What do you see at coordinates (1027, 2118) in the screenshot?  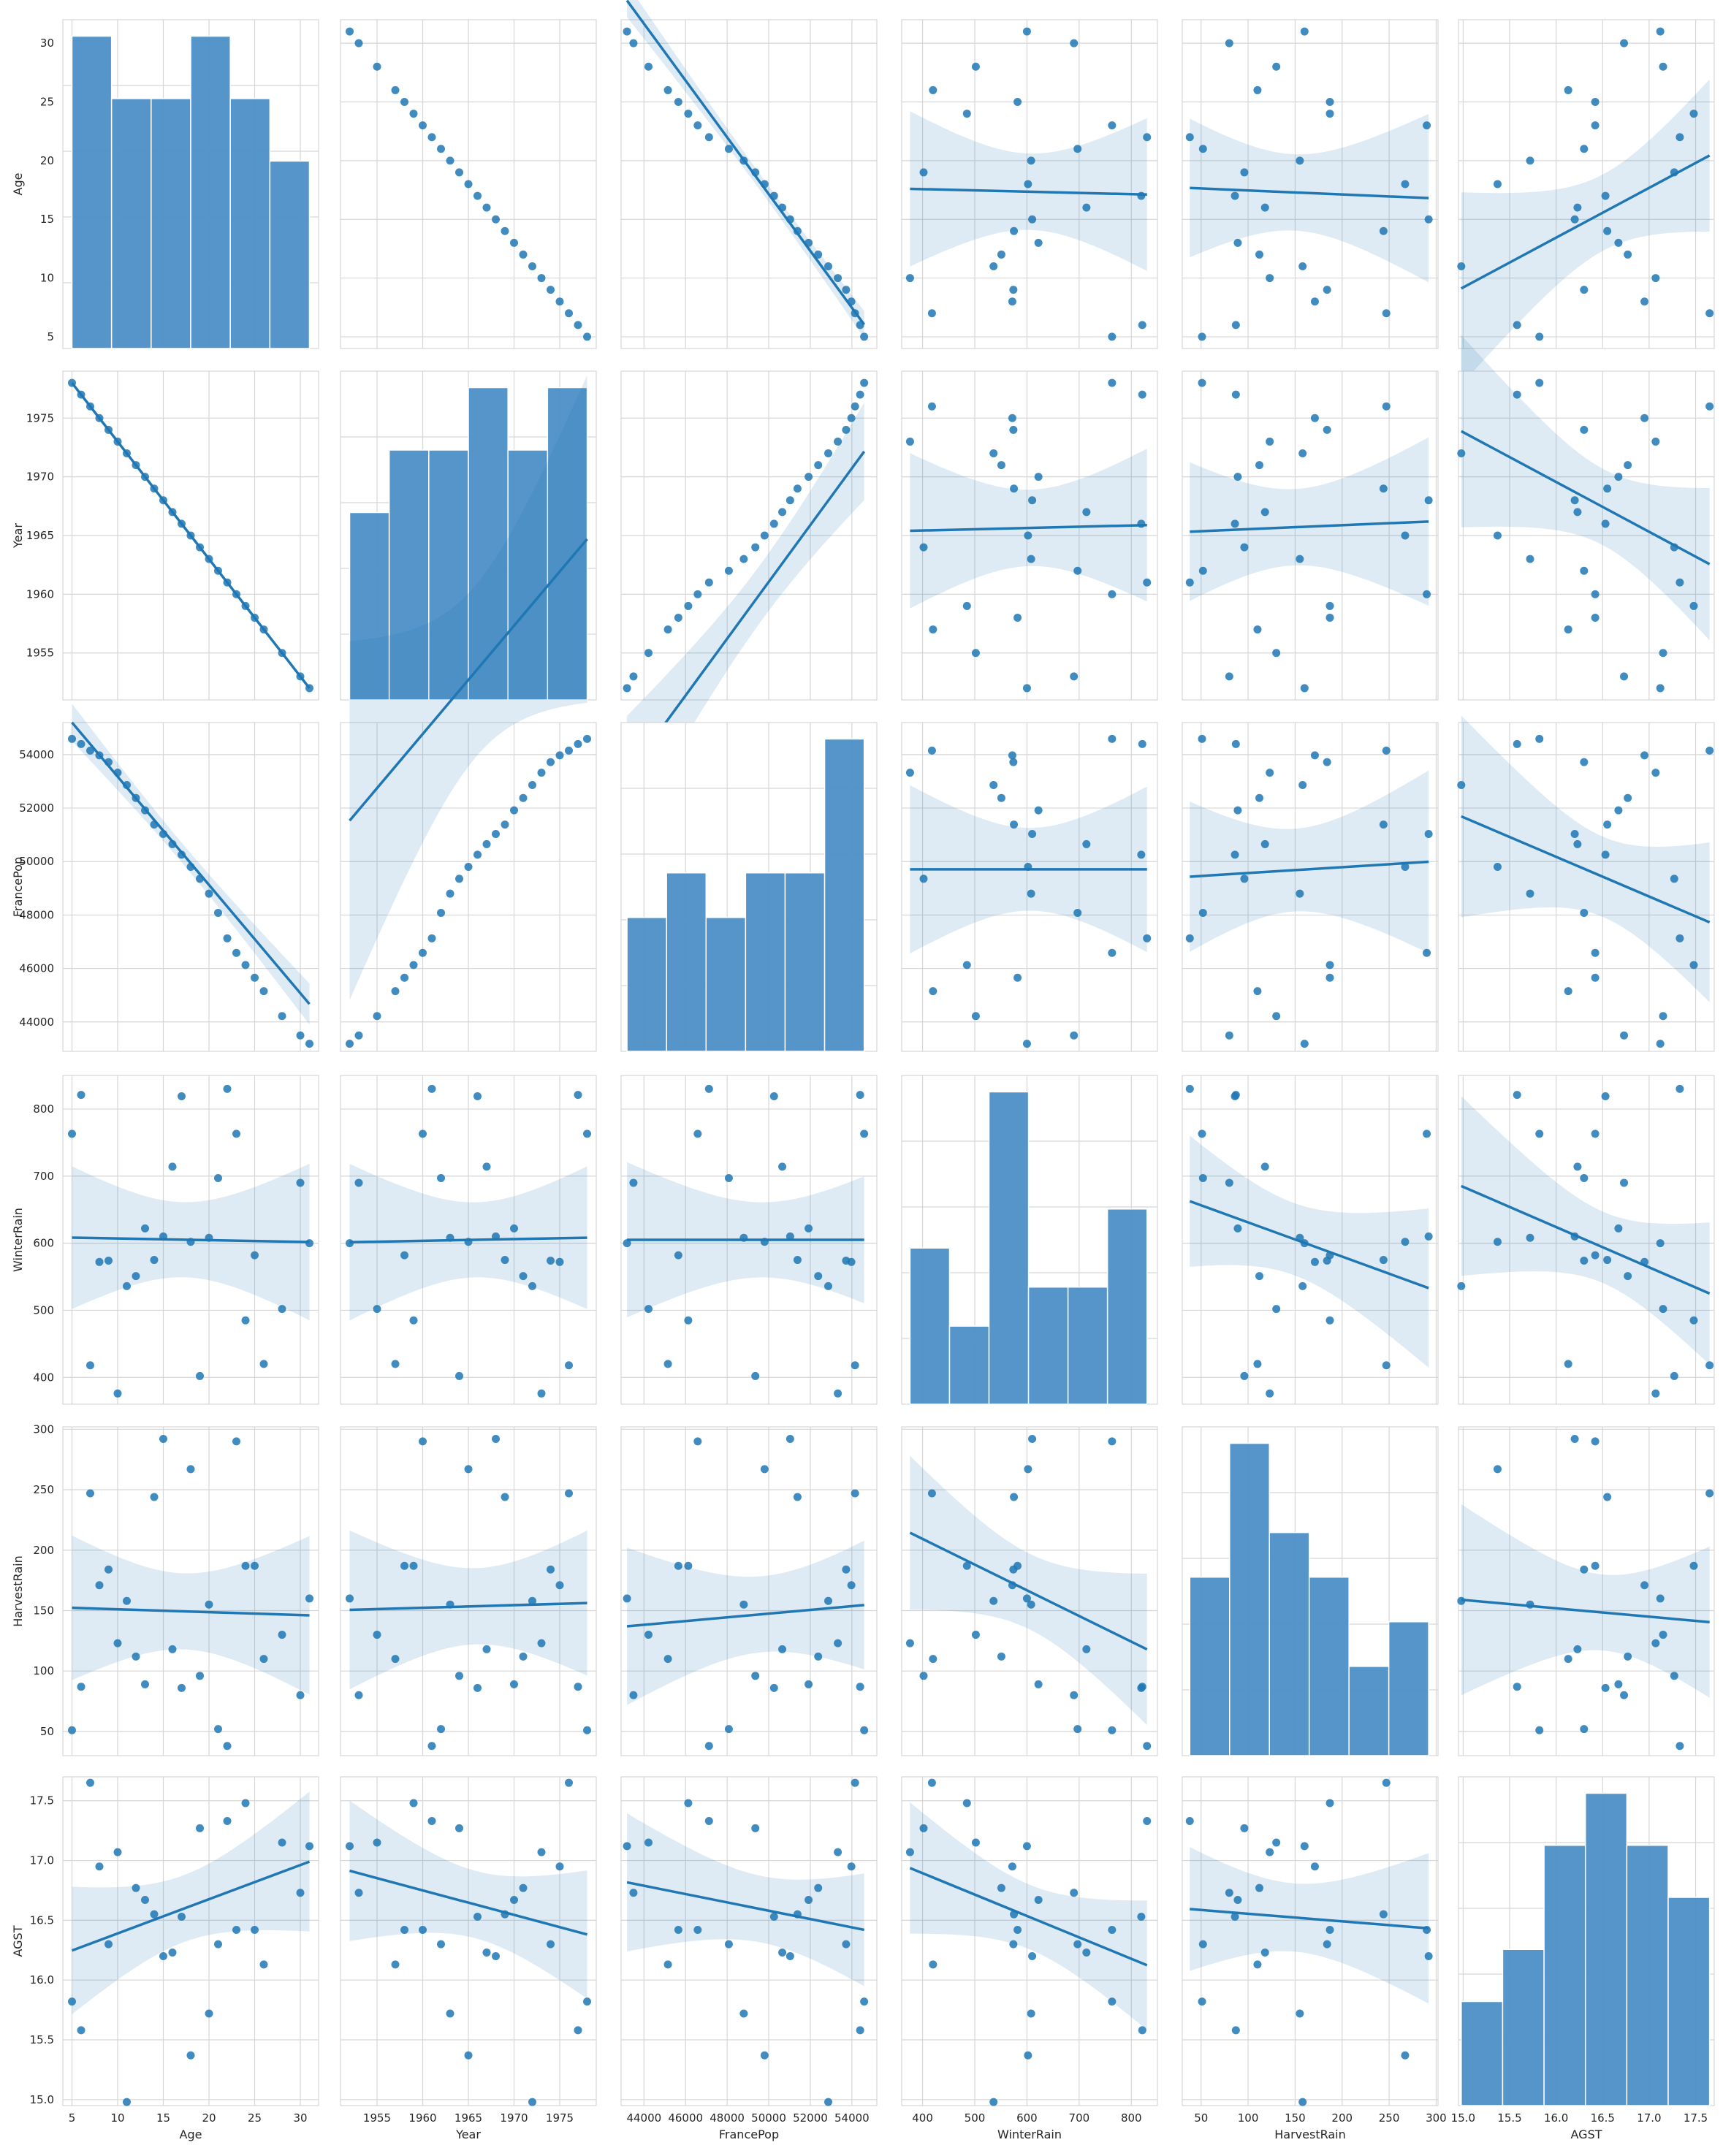 I see `x-tick-label: 600` at bounding box center [1027, 2118].